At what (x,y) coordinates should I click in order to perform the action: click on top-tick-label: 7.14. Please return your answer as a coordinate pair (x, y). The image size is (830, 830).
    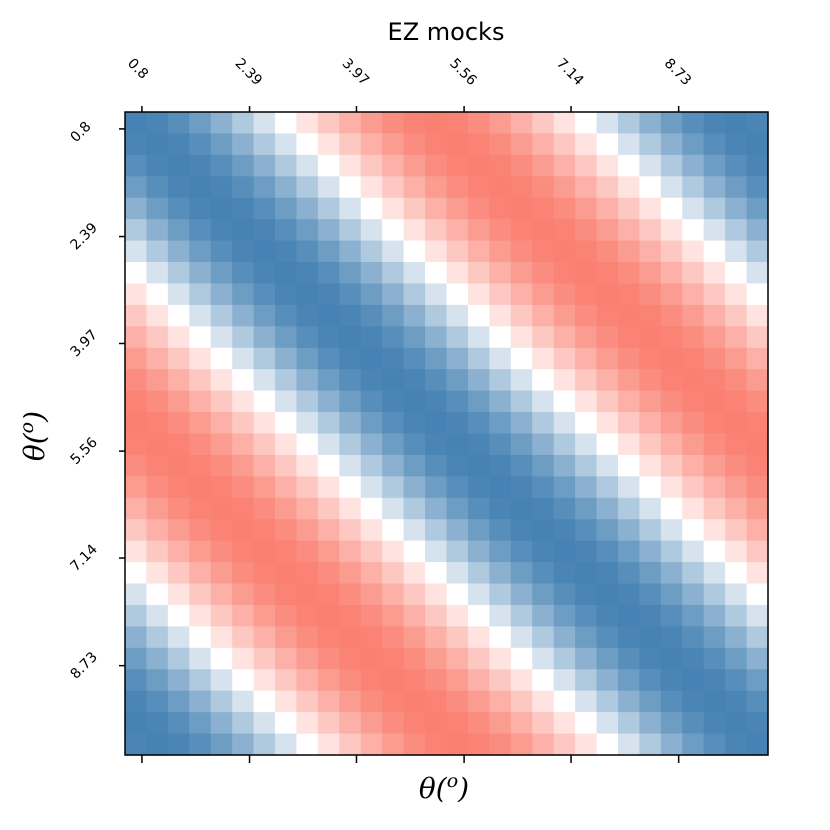
    Looking at the image, I should click on (569, 72).